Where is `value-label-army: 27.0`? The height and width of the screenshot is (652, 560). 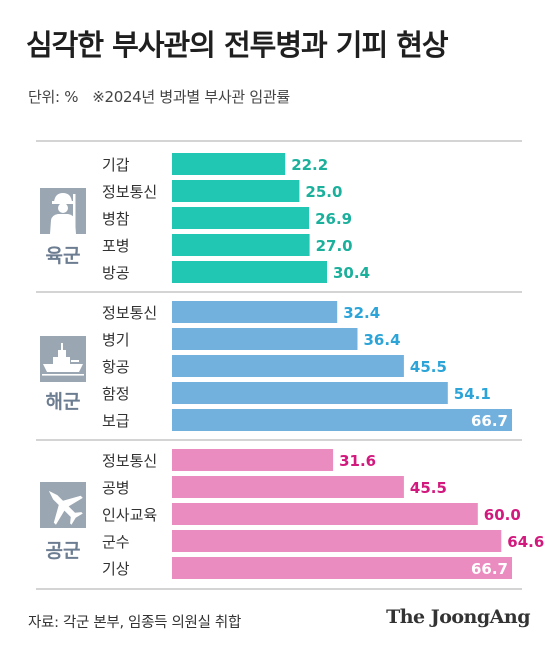 value-label-army: 27.0 is located at coordinates (334, 246).